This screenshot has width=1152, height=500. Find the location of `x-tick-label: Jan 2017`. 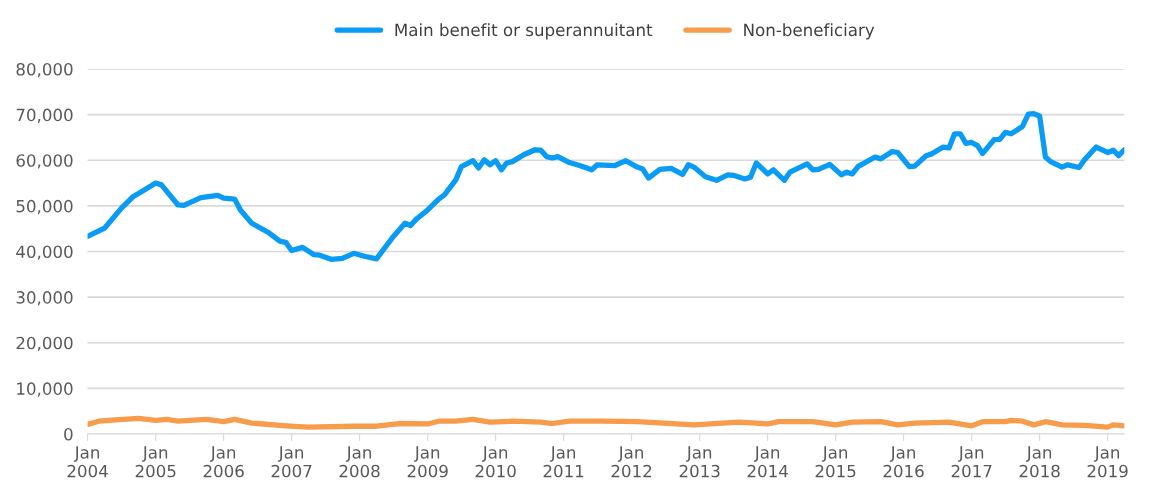

x-tick-label: Jan 2017 is located at coordinates (971, 462).